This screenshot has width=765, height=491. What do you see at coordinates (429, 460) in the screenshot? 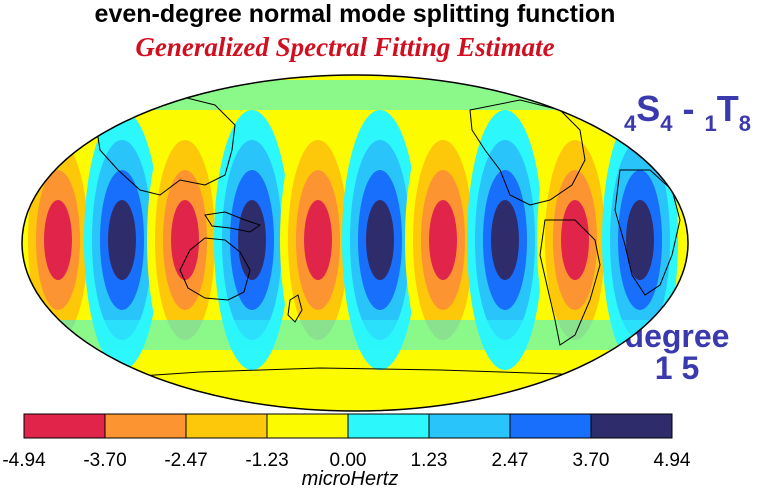
I see `colorbar-tick-label: 1.23` at bounding box center [429, 460].